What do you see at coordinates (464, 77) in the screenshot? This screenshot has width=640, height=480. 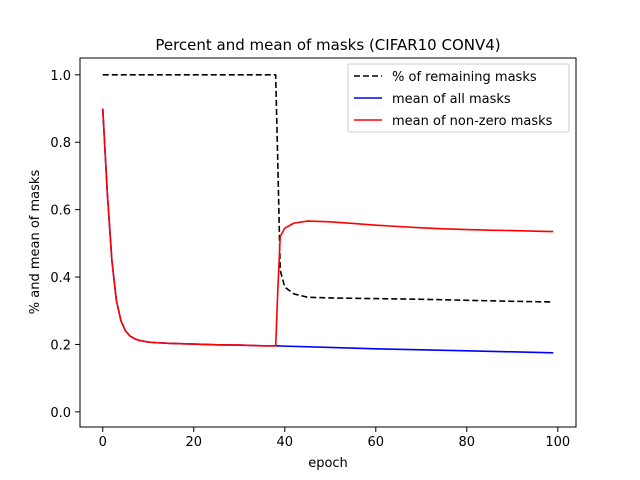 I see `legend-label: % of remaining masks` at bounding box center [464, 77].